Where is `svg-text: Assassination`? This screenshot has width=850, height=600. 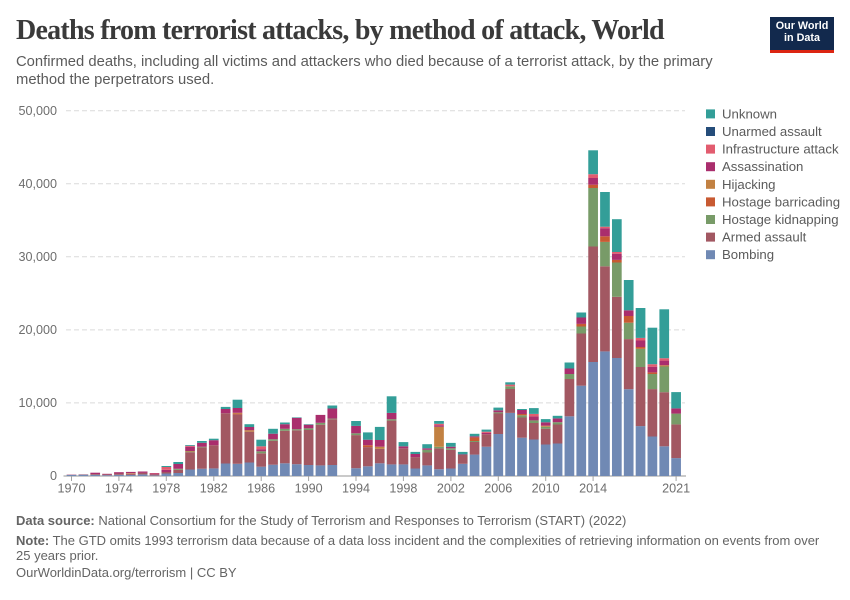 svg-text: Assassination is located at coordinates (762, 166).